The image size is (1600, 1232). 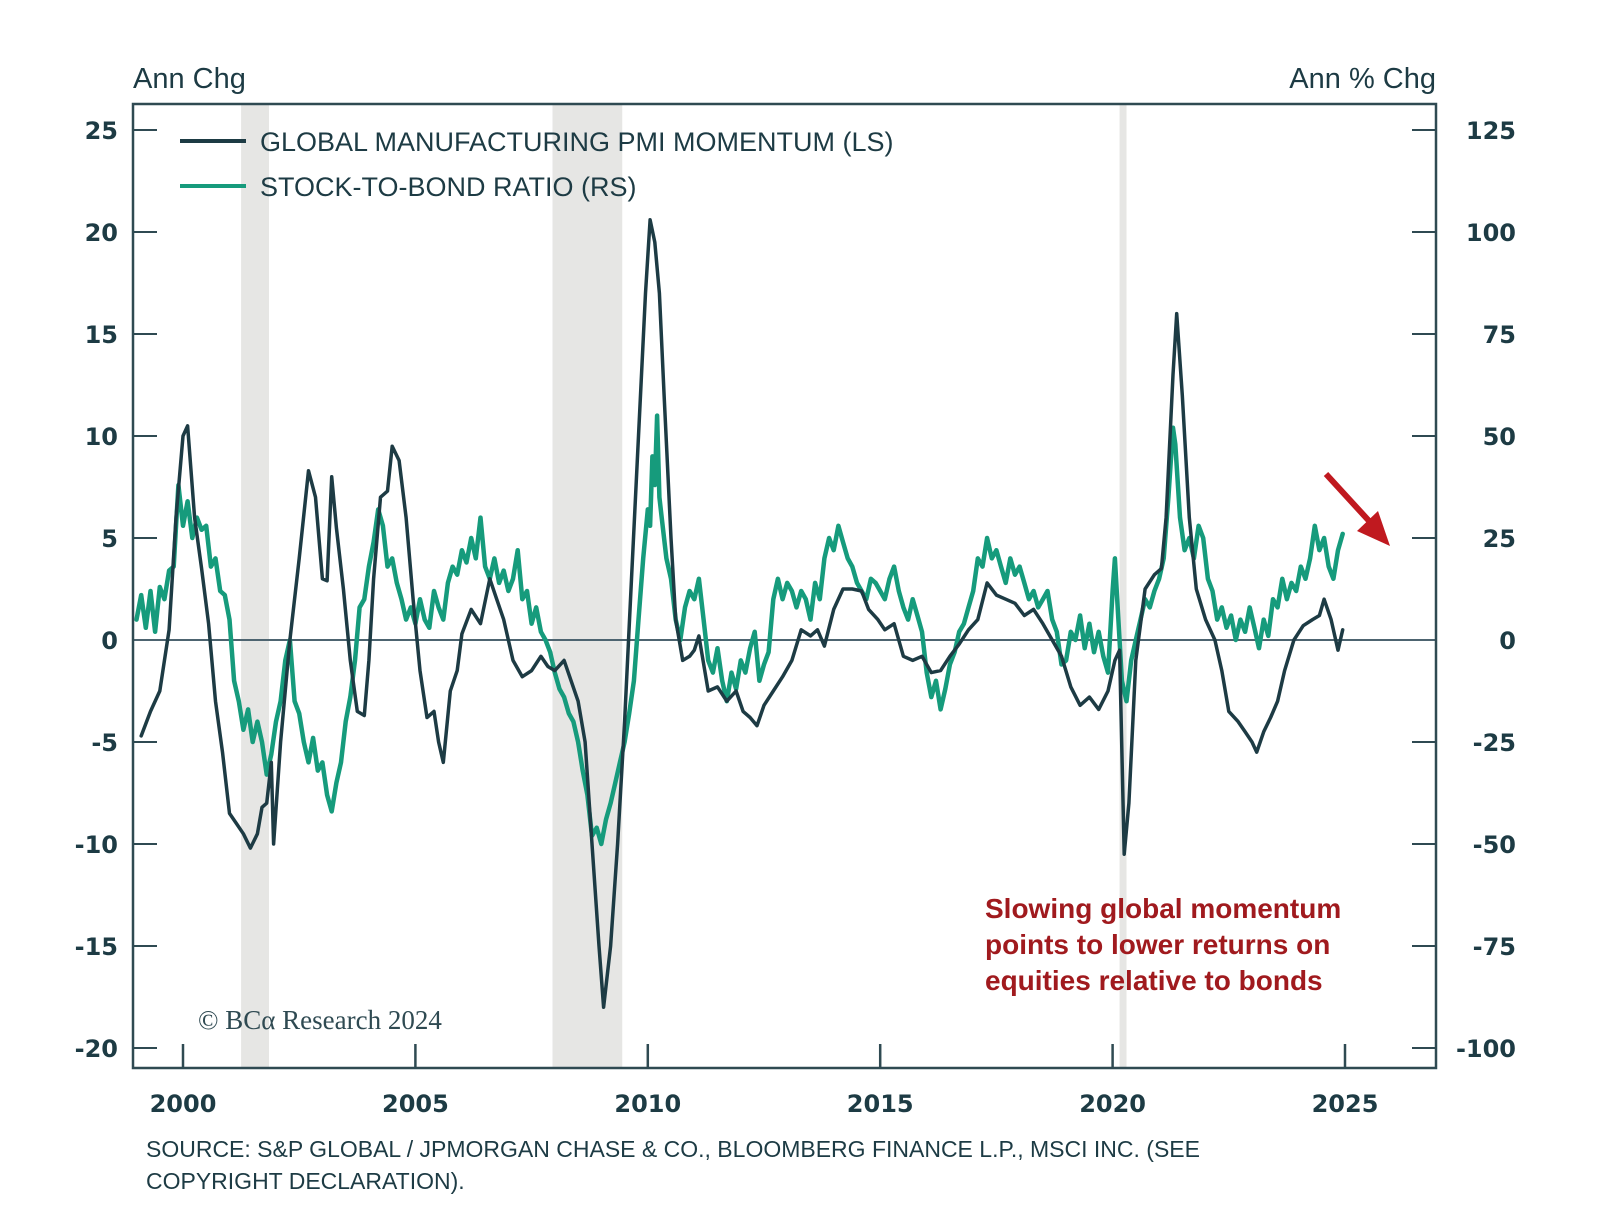 What do you see at coordinates (1157, 944) in the screenshot?
I see `annotation-line-2: points to lower returns on` at bounding box center [1157, 944].